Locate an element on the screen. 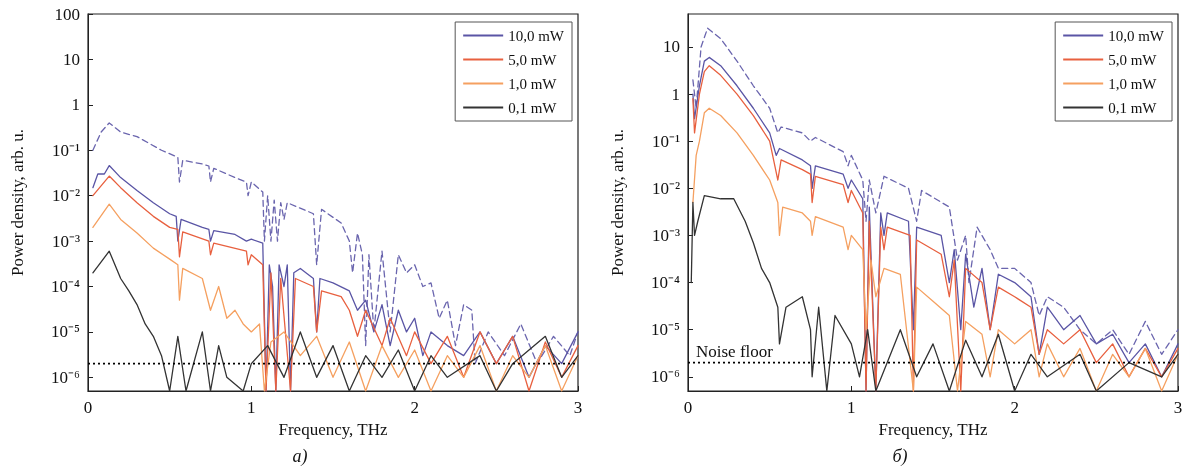 Image resolution: width=1203 pixels, height=467 pixels. y-tick-label: 100 is located at coordinates (67, 14).